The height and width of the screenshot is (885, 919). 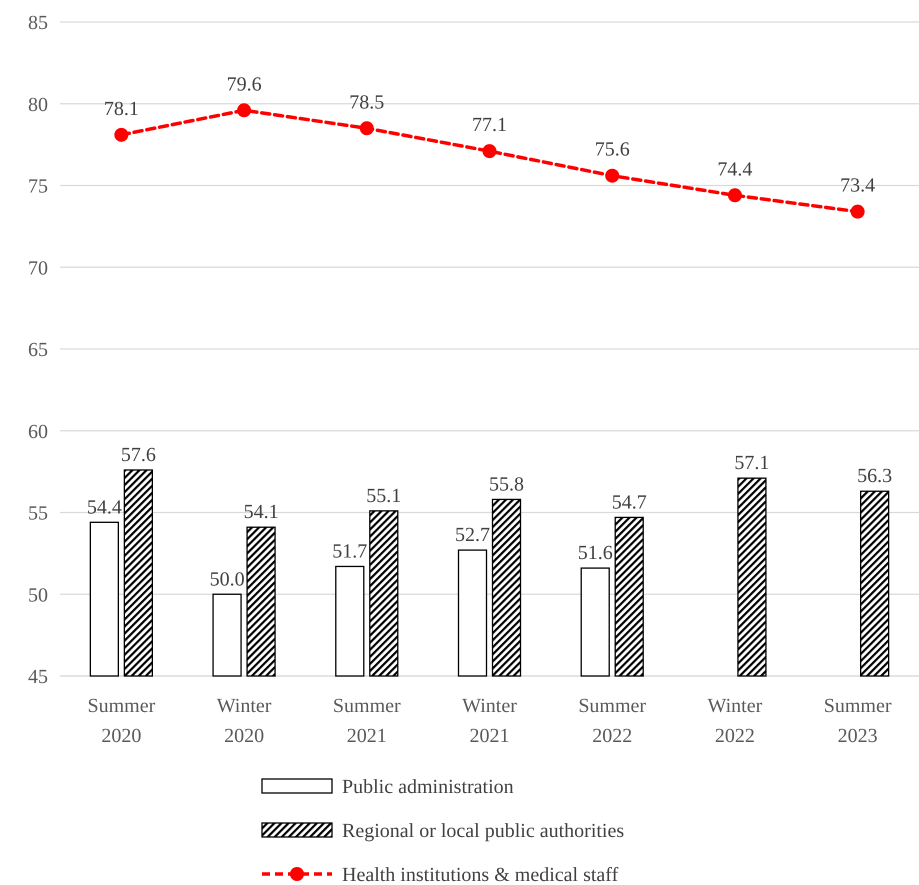 I want to click on y-tick-label: 70, so click(x=38, y=268).